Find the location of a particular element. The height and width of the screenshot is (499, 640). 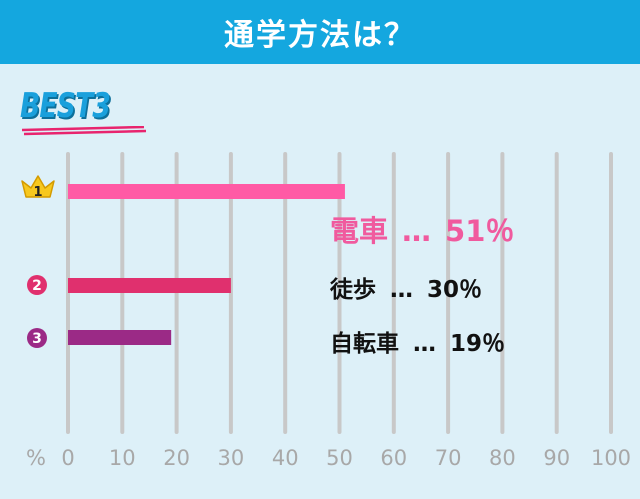

rank-3-number: 3 is located at coordinates (37, 339).